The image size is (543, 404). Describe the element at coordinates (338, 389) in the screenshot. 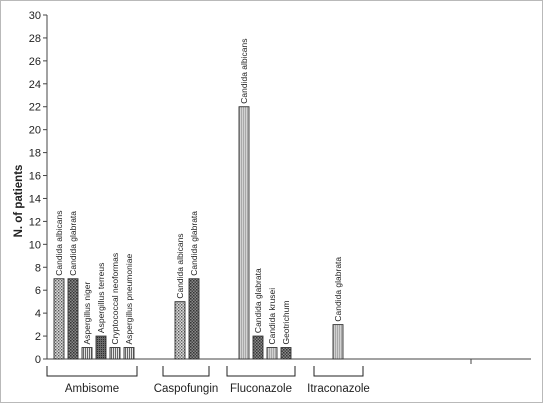

I see `group-label: Itraconazole` at that location.